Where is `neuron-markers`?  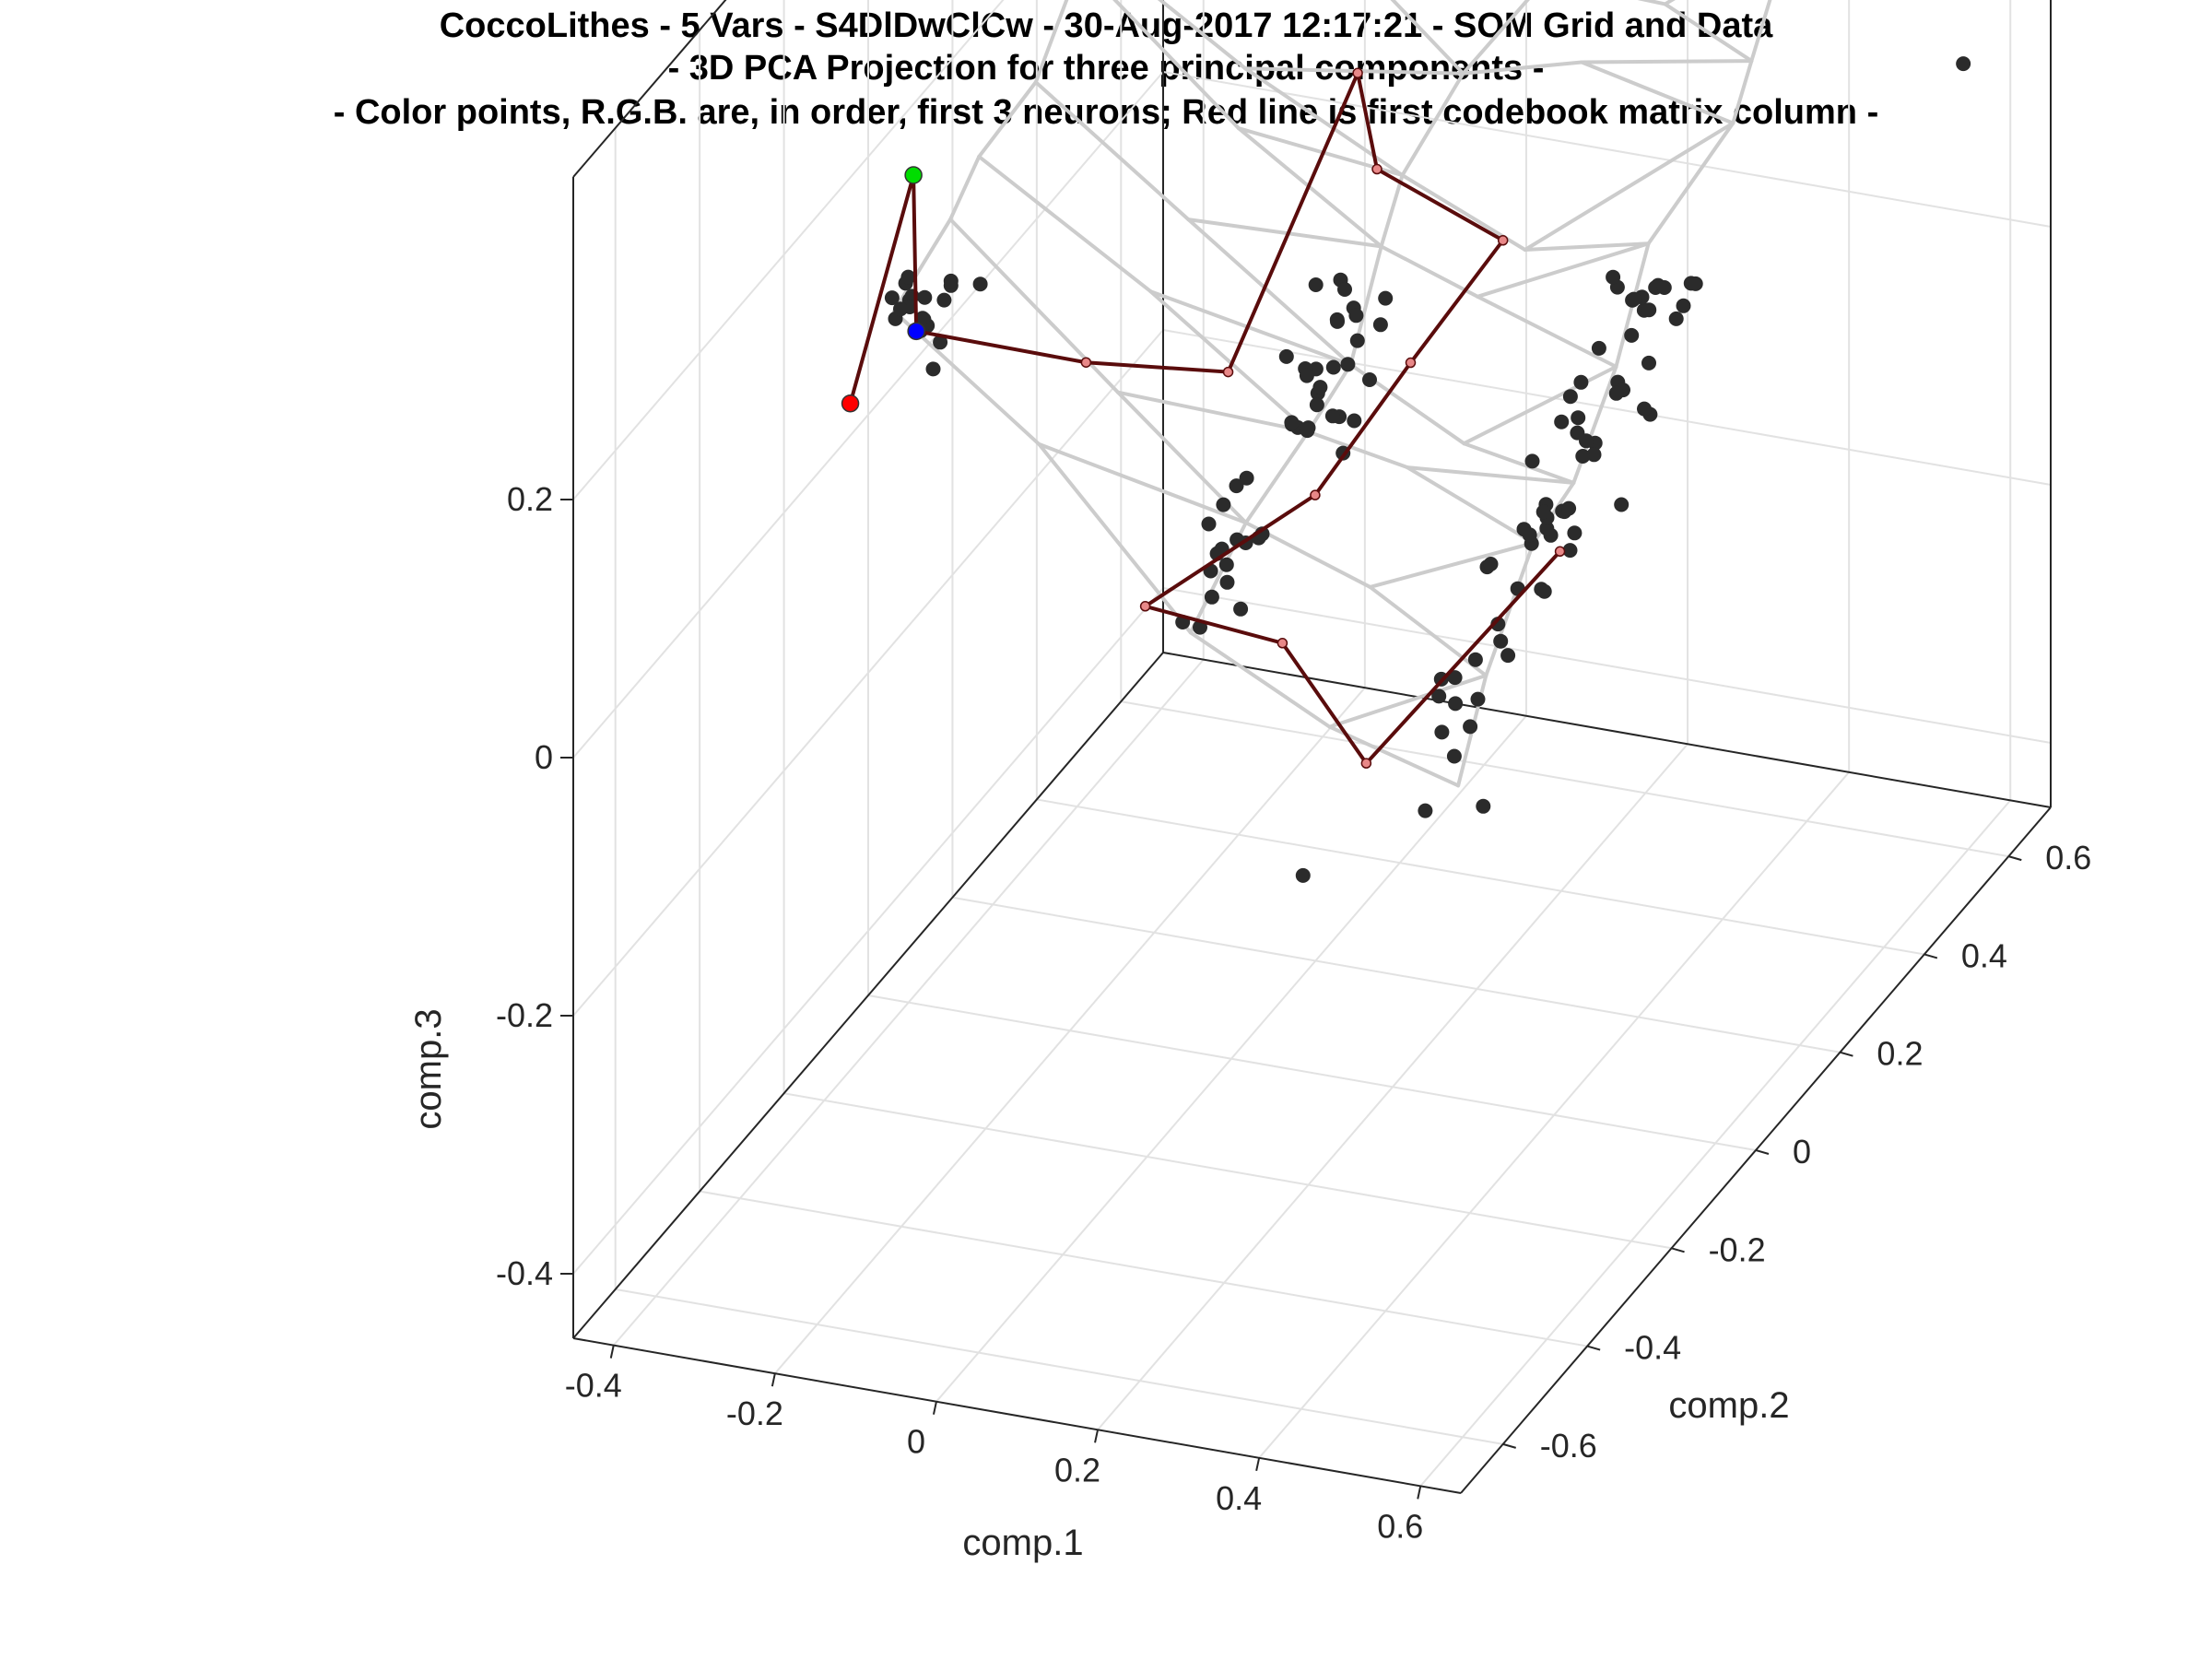 neuron-markers is located at coordinates (883, 289).